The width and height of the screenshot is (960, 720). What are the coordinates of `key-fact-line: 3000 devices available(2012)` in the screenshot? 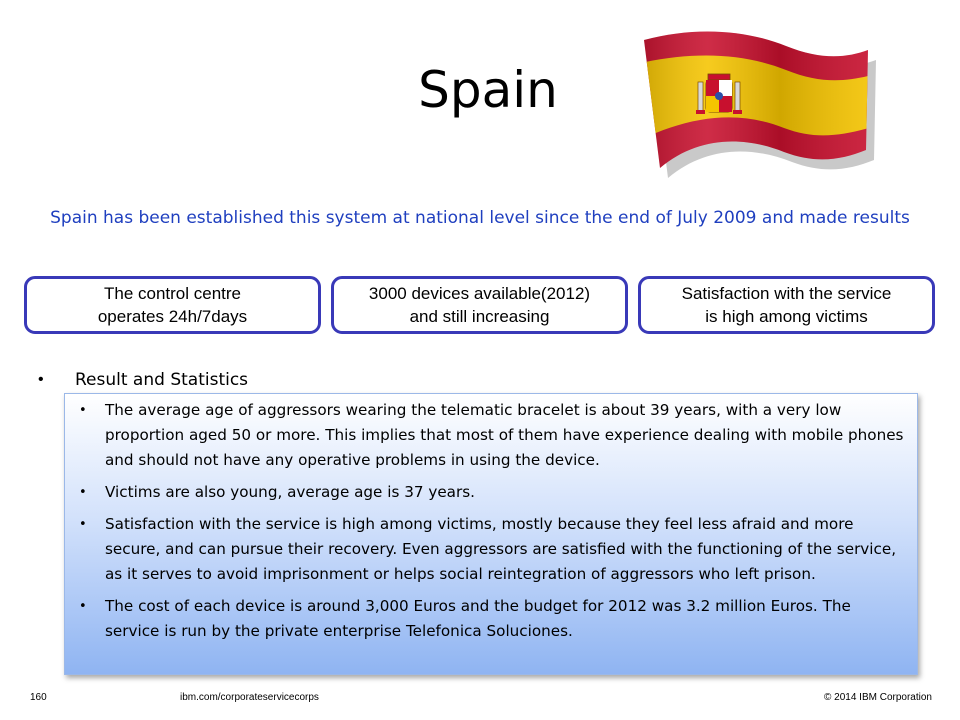 It's located at (479, 293).